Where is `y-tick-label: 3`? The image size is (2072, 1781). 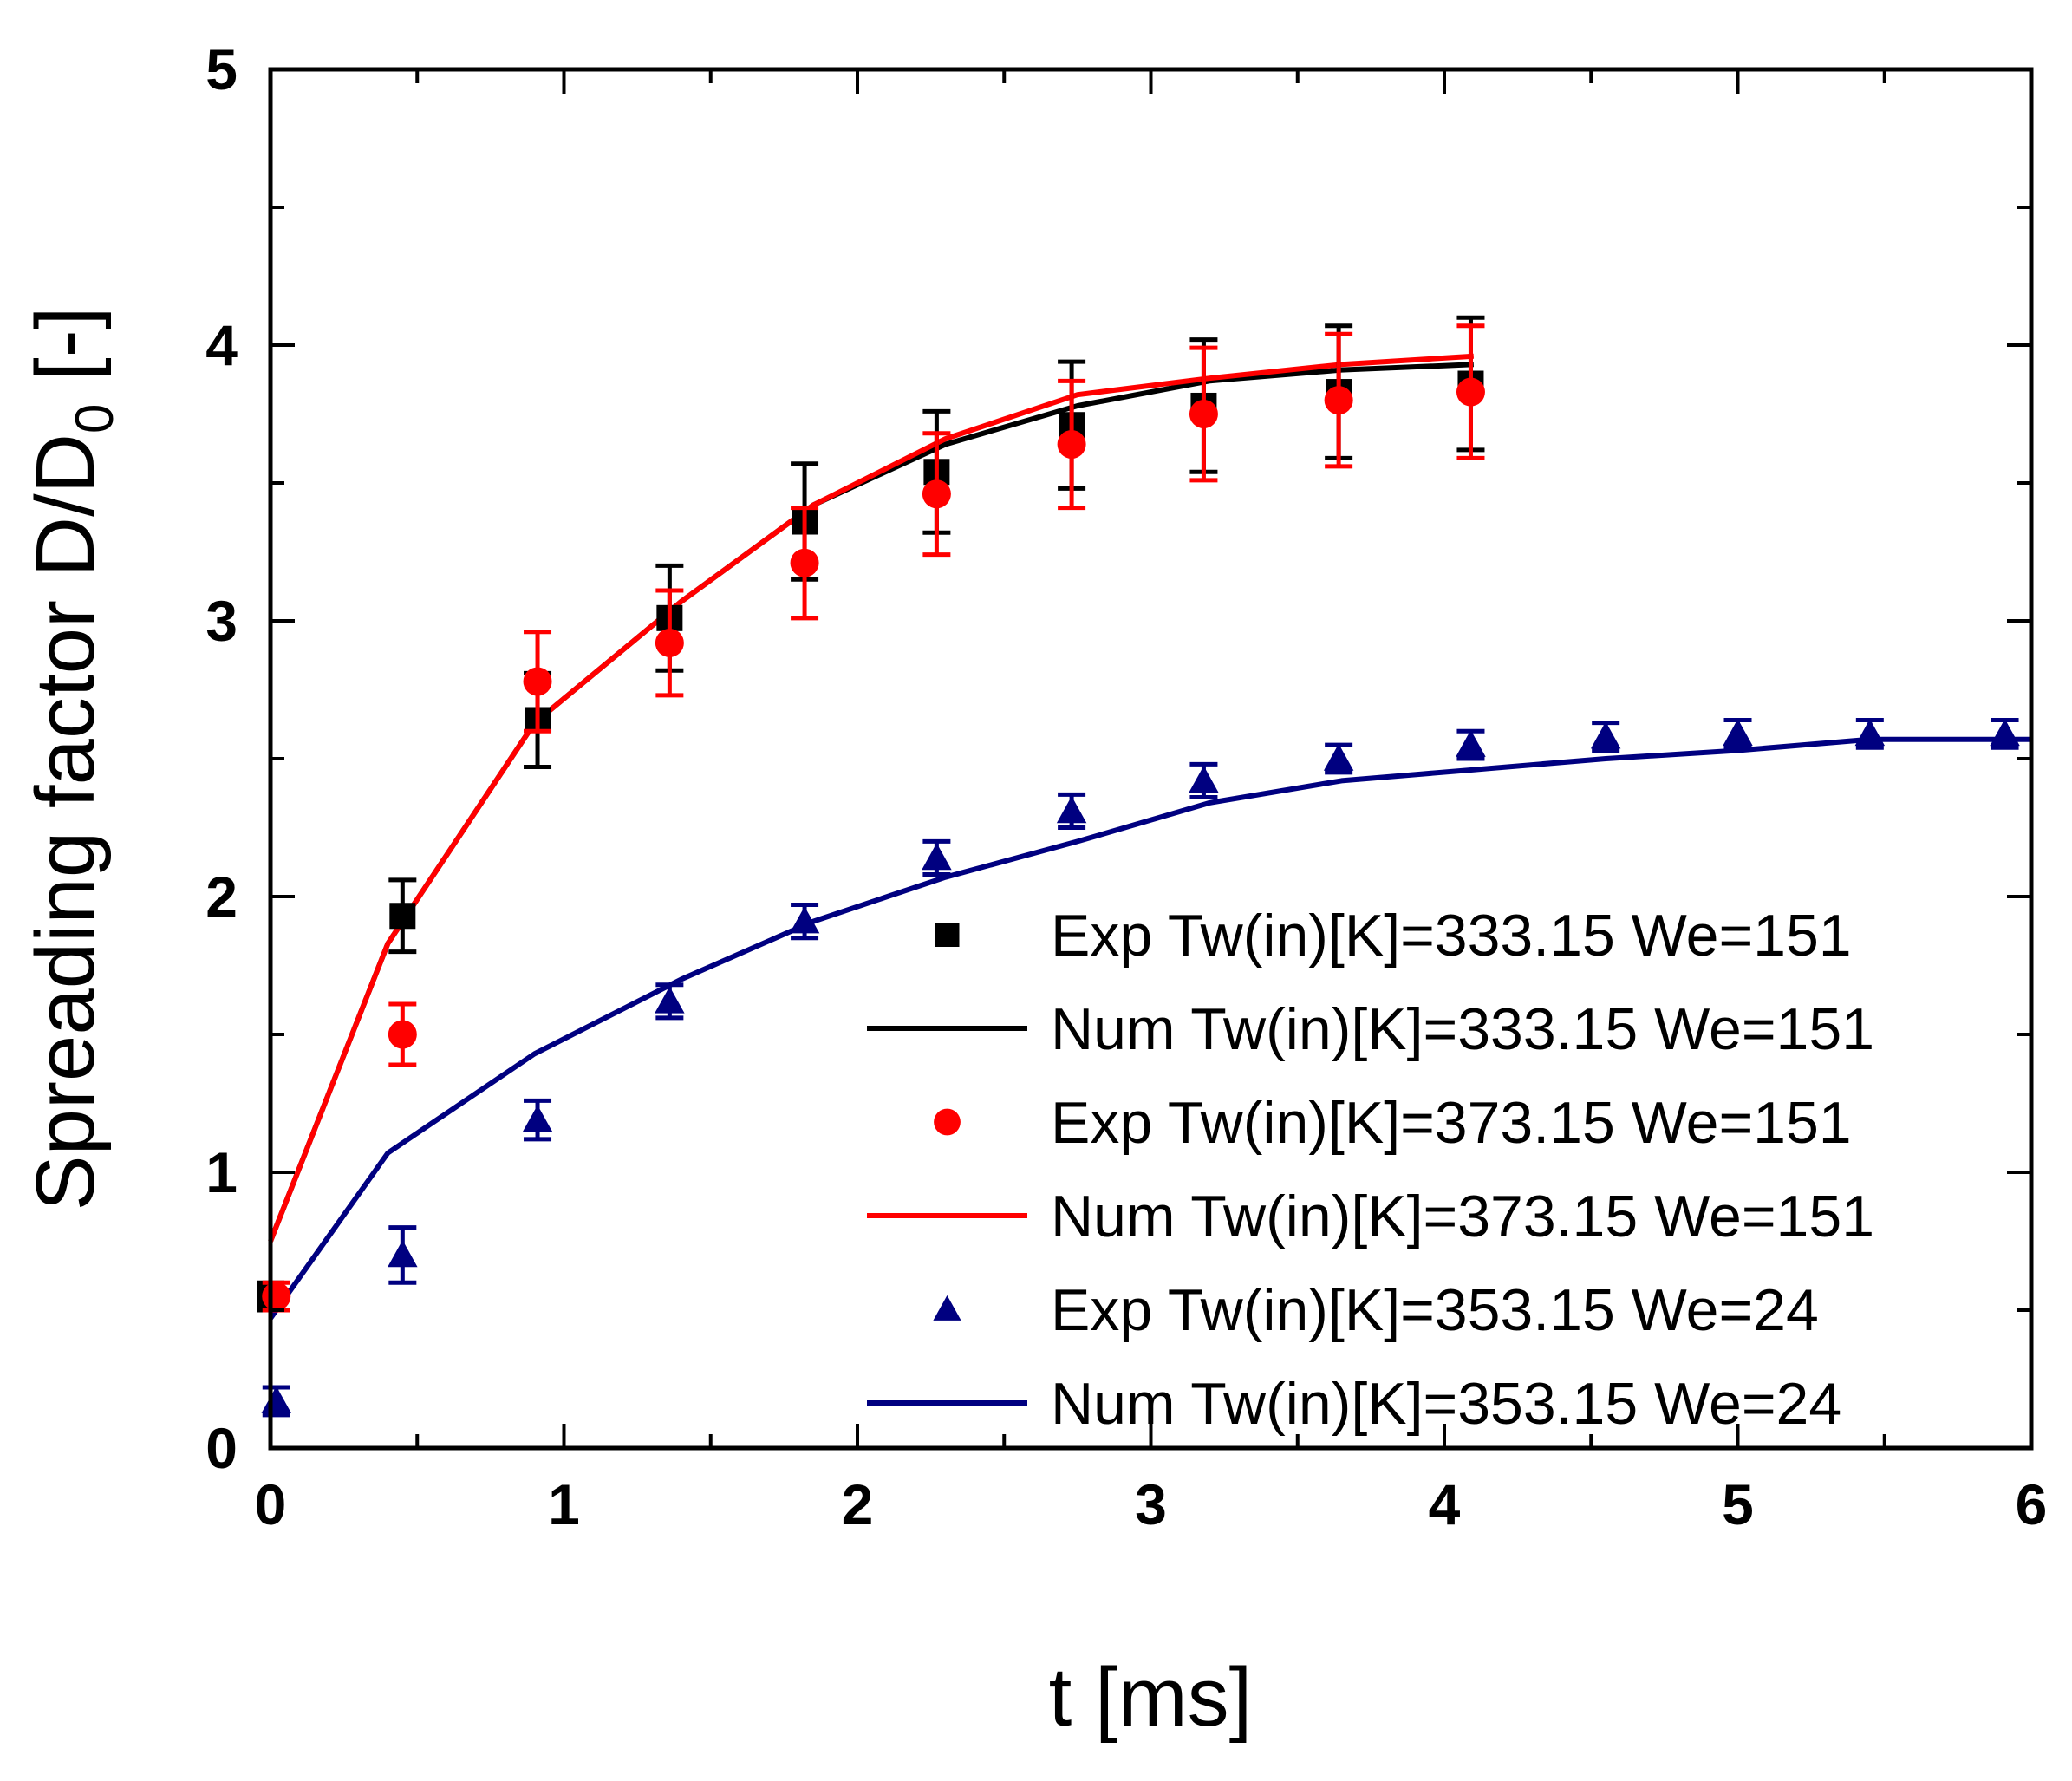
y-tick-label: 3 is located at coordinates (221, 621).